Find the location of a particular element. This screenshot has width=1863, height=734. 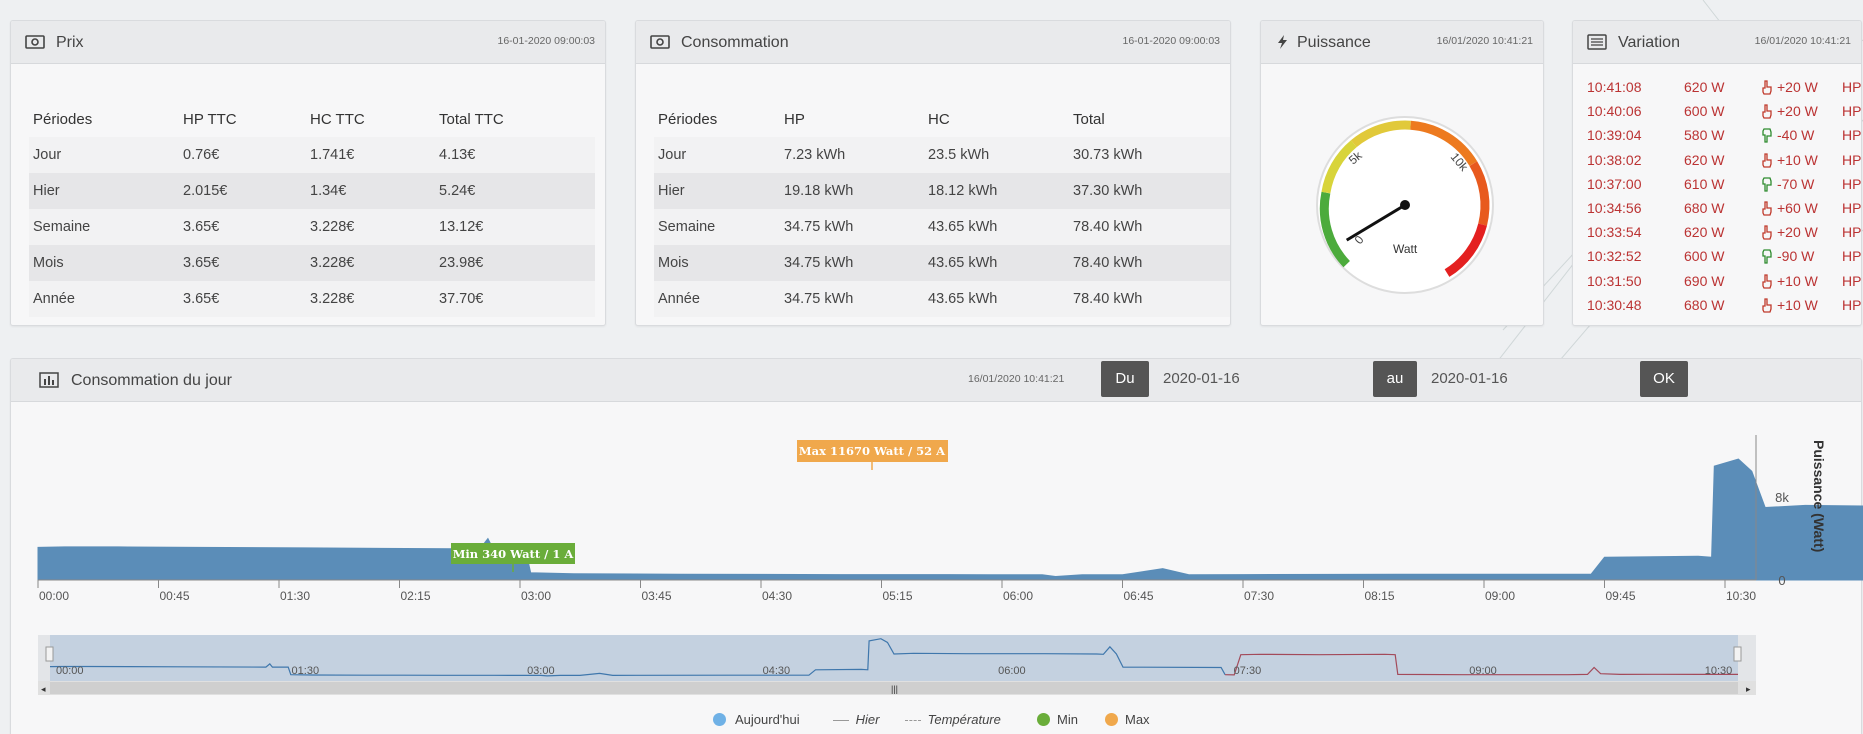

variation-row: 10:39:04 580 W -40 W HP is located at coordinates (1724, 139).